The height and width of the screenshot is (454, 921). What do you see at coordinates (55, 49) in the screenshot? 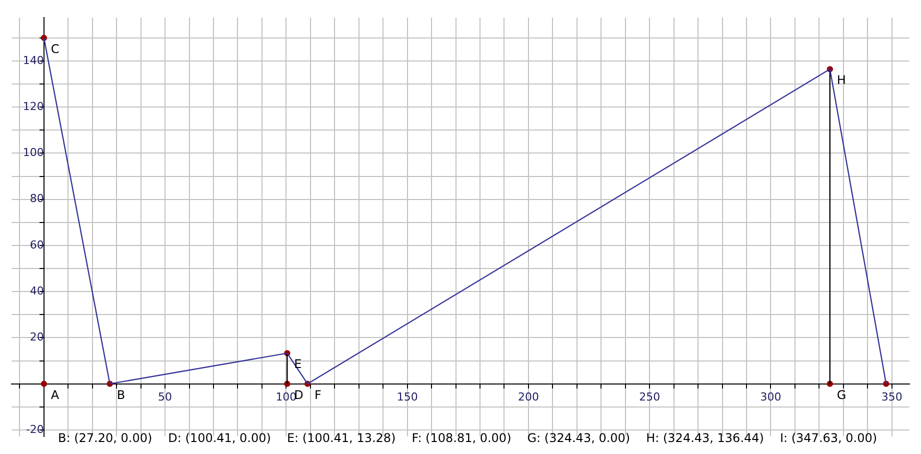
I see `annotation: C` at bounding box center [55, 49].